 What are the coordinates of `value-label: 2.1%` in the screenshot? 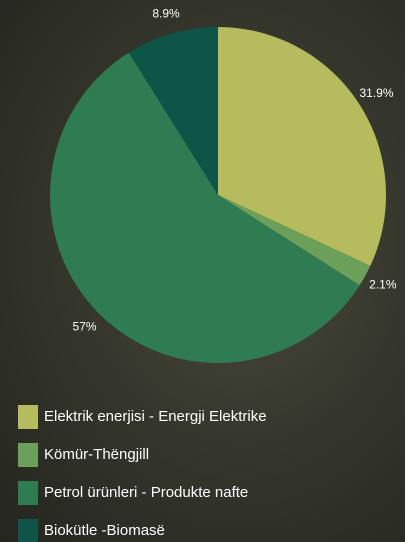 It's located at (383, 285).